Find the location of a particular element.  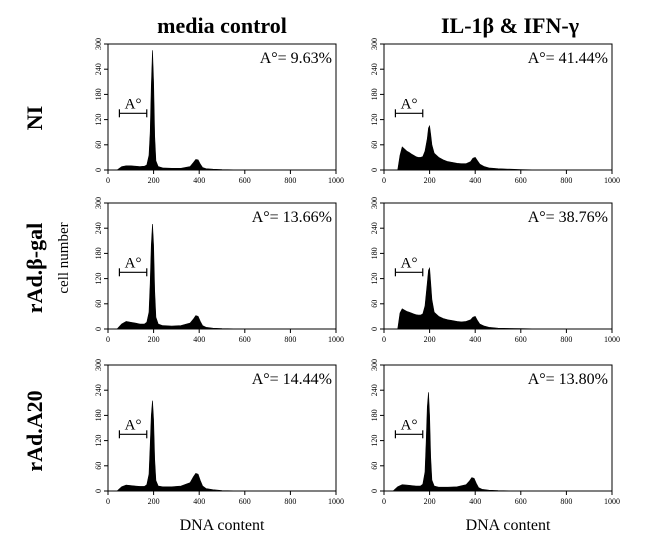

panel-rad-gal-il-1-ifn-xtick-label-600: 600 is located at coordinates (521, 339).